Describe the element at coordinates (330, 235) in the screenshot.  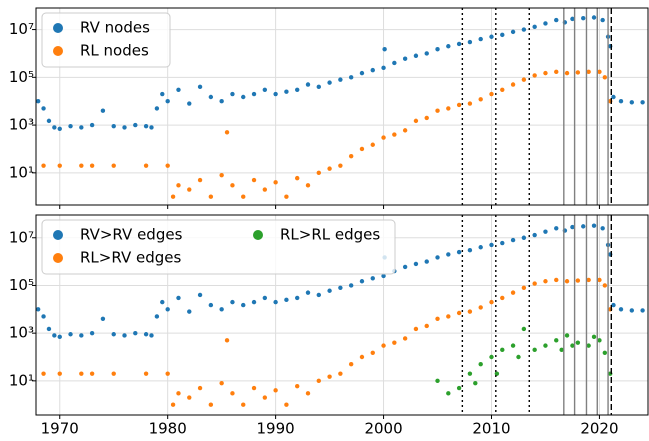
I see `legend-label: RL>RL edges` at that location.